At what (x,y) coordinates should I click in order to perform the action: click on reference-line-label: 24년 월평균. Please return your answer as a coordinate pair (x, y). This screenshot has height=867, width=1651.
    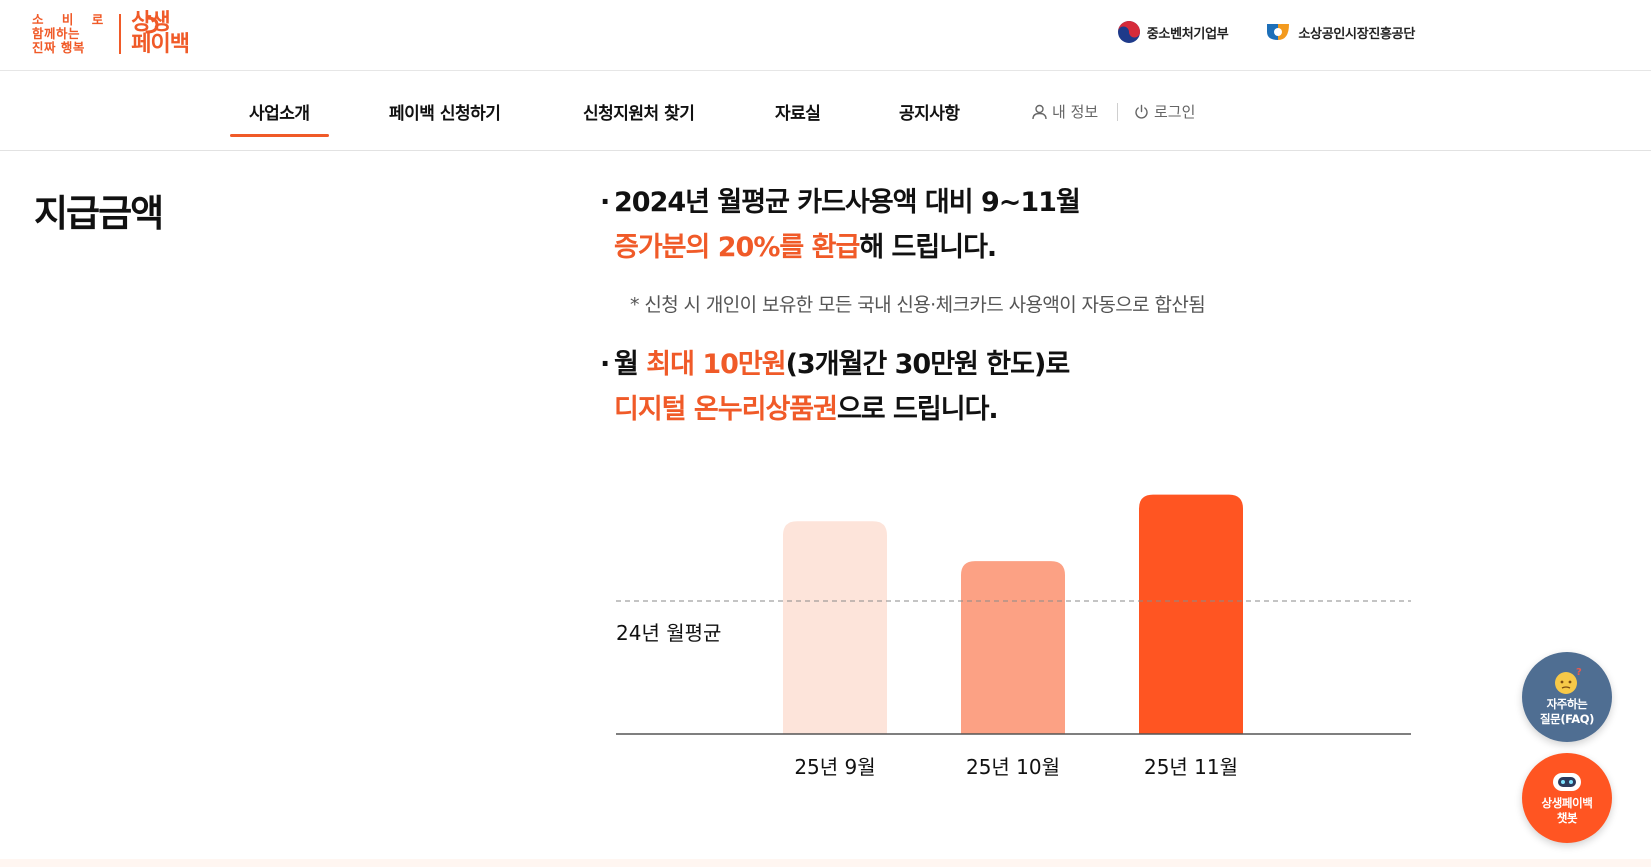
    Looking at the image, I should click on (668, 633).